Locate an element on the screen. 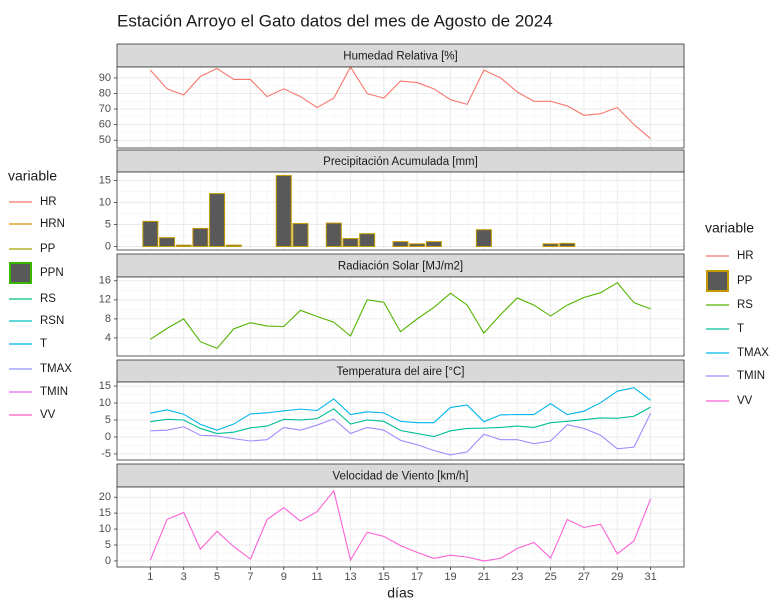  y-tick-label: 8 is located at coordinates (108, 319).